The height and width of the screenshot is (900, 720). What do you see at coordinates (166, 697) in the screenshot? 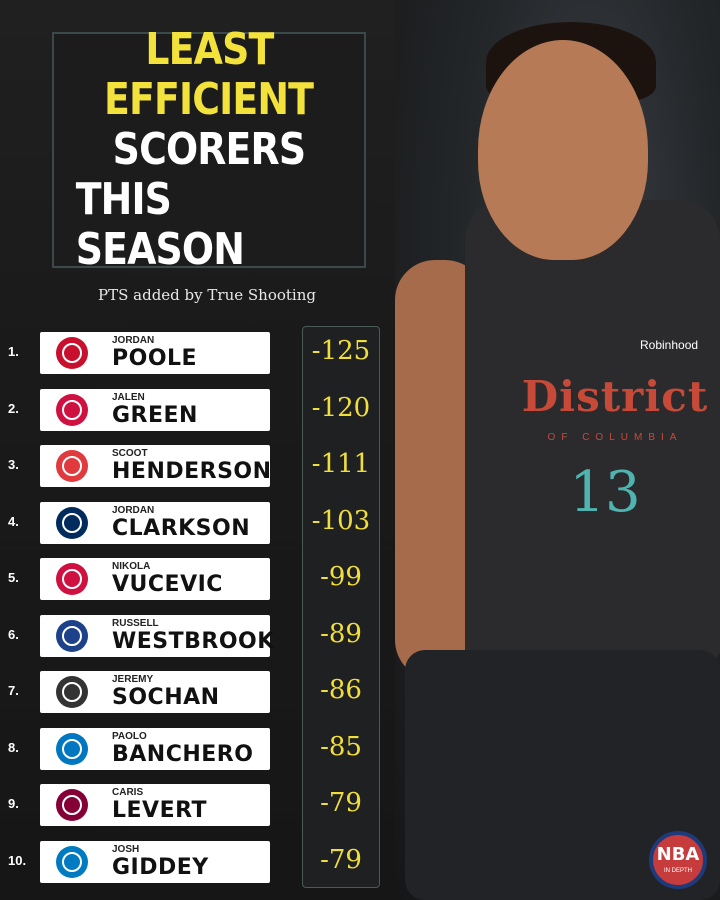
I see `player-last-name: SOCHAN` at bounding box center [166, 697].